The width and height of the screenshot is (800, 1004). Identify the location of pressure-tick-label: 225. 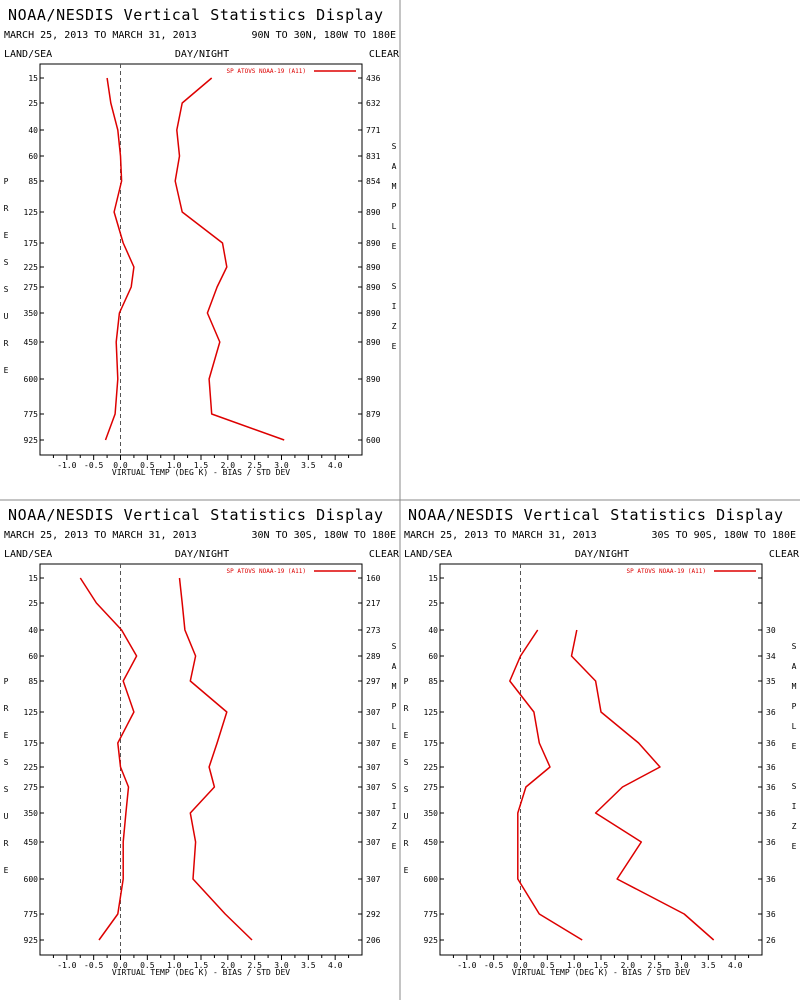
(31, 767).